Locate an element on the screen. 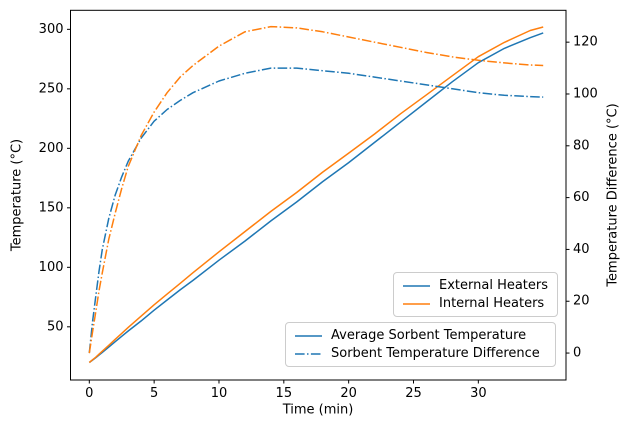 Image resolution: width=635 pixels, height=432 pixels. y-left-tick-label: 300 is located at coordinates (51, 29).